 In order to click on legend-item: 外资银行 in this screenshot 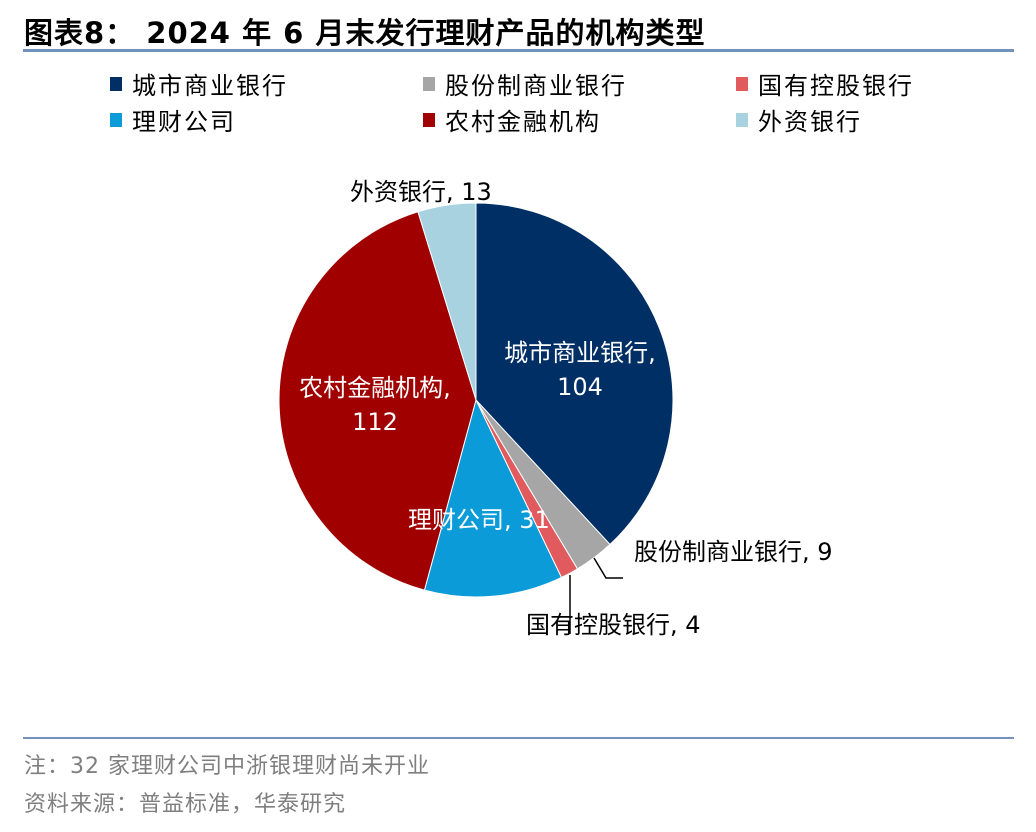, I will do `click(799, 119)`.